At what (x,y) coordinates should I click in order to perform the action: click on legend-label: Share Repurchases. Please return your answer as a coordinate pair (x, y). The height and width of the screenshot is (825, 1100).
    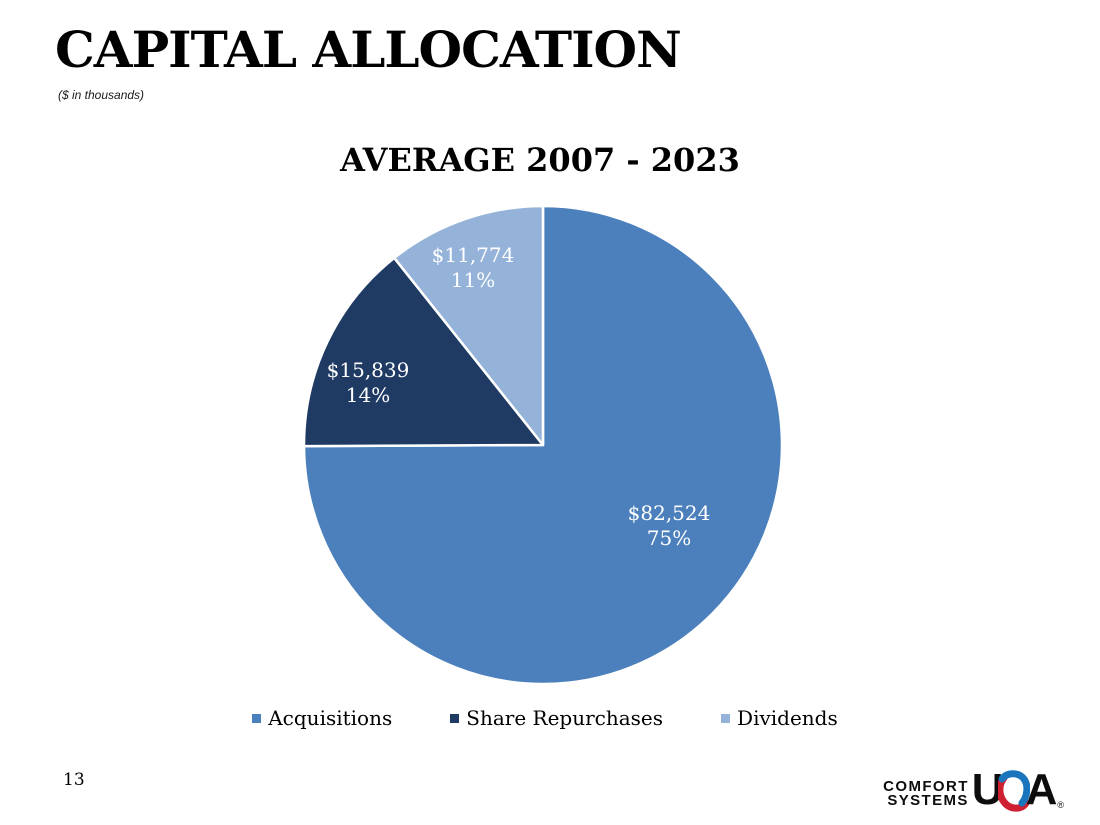
    Looking at the image, I should click on (565, 718).